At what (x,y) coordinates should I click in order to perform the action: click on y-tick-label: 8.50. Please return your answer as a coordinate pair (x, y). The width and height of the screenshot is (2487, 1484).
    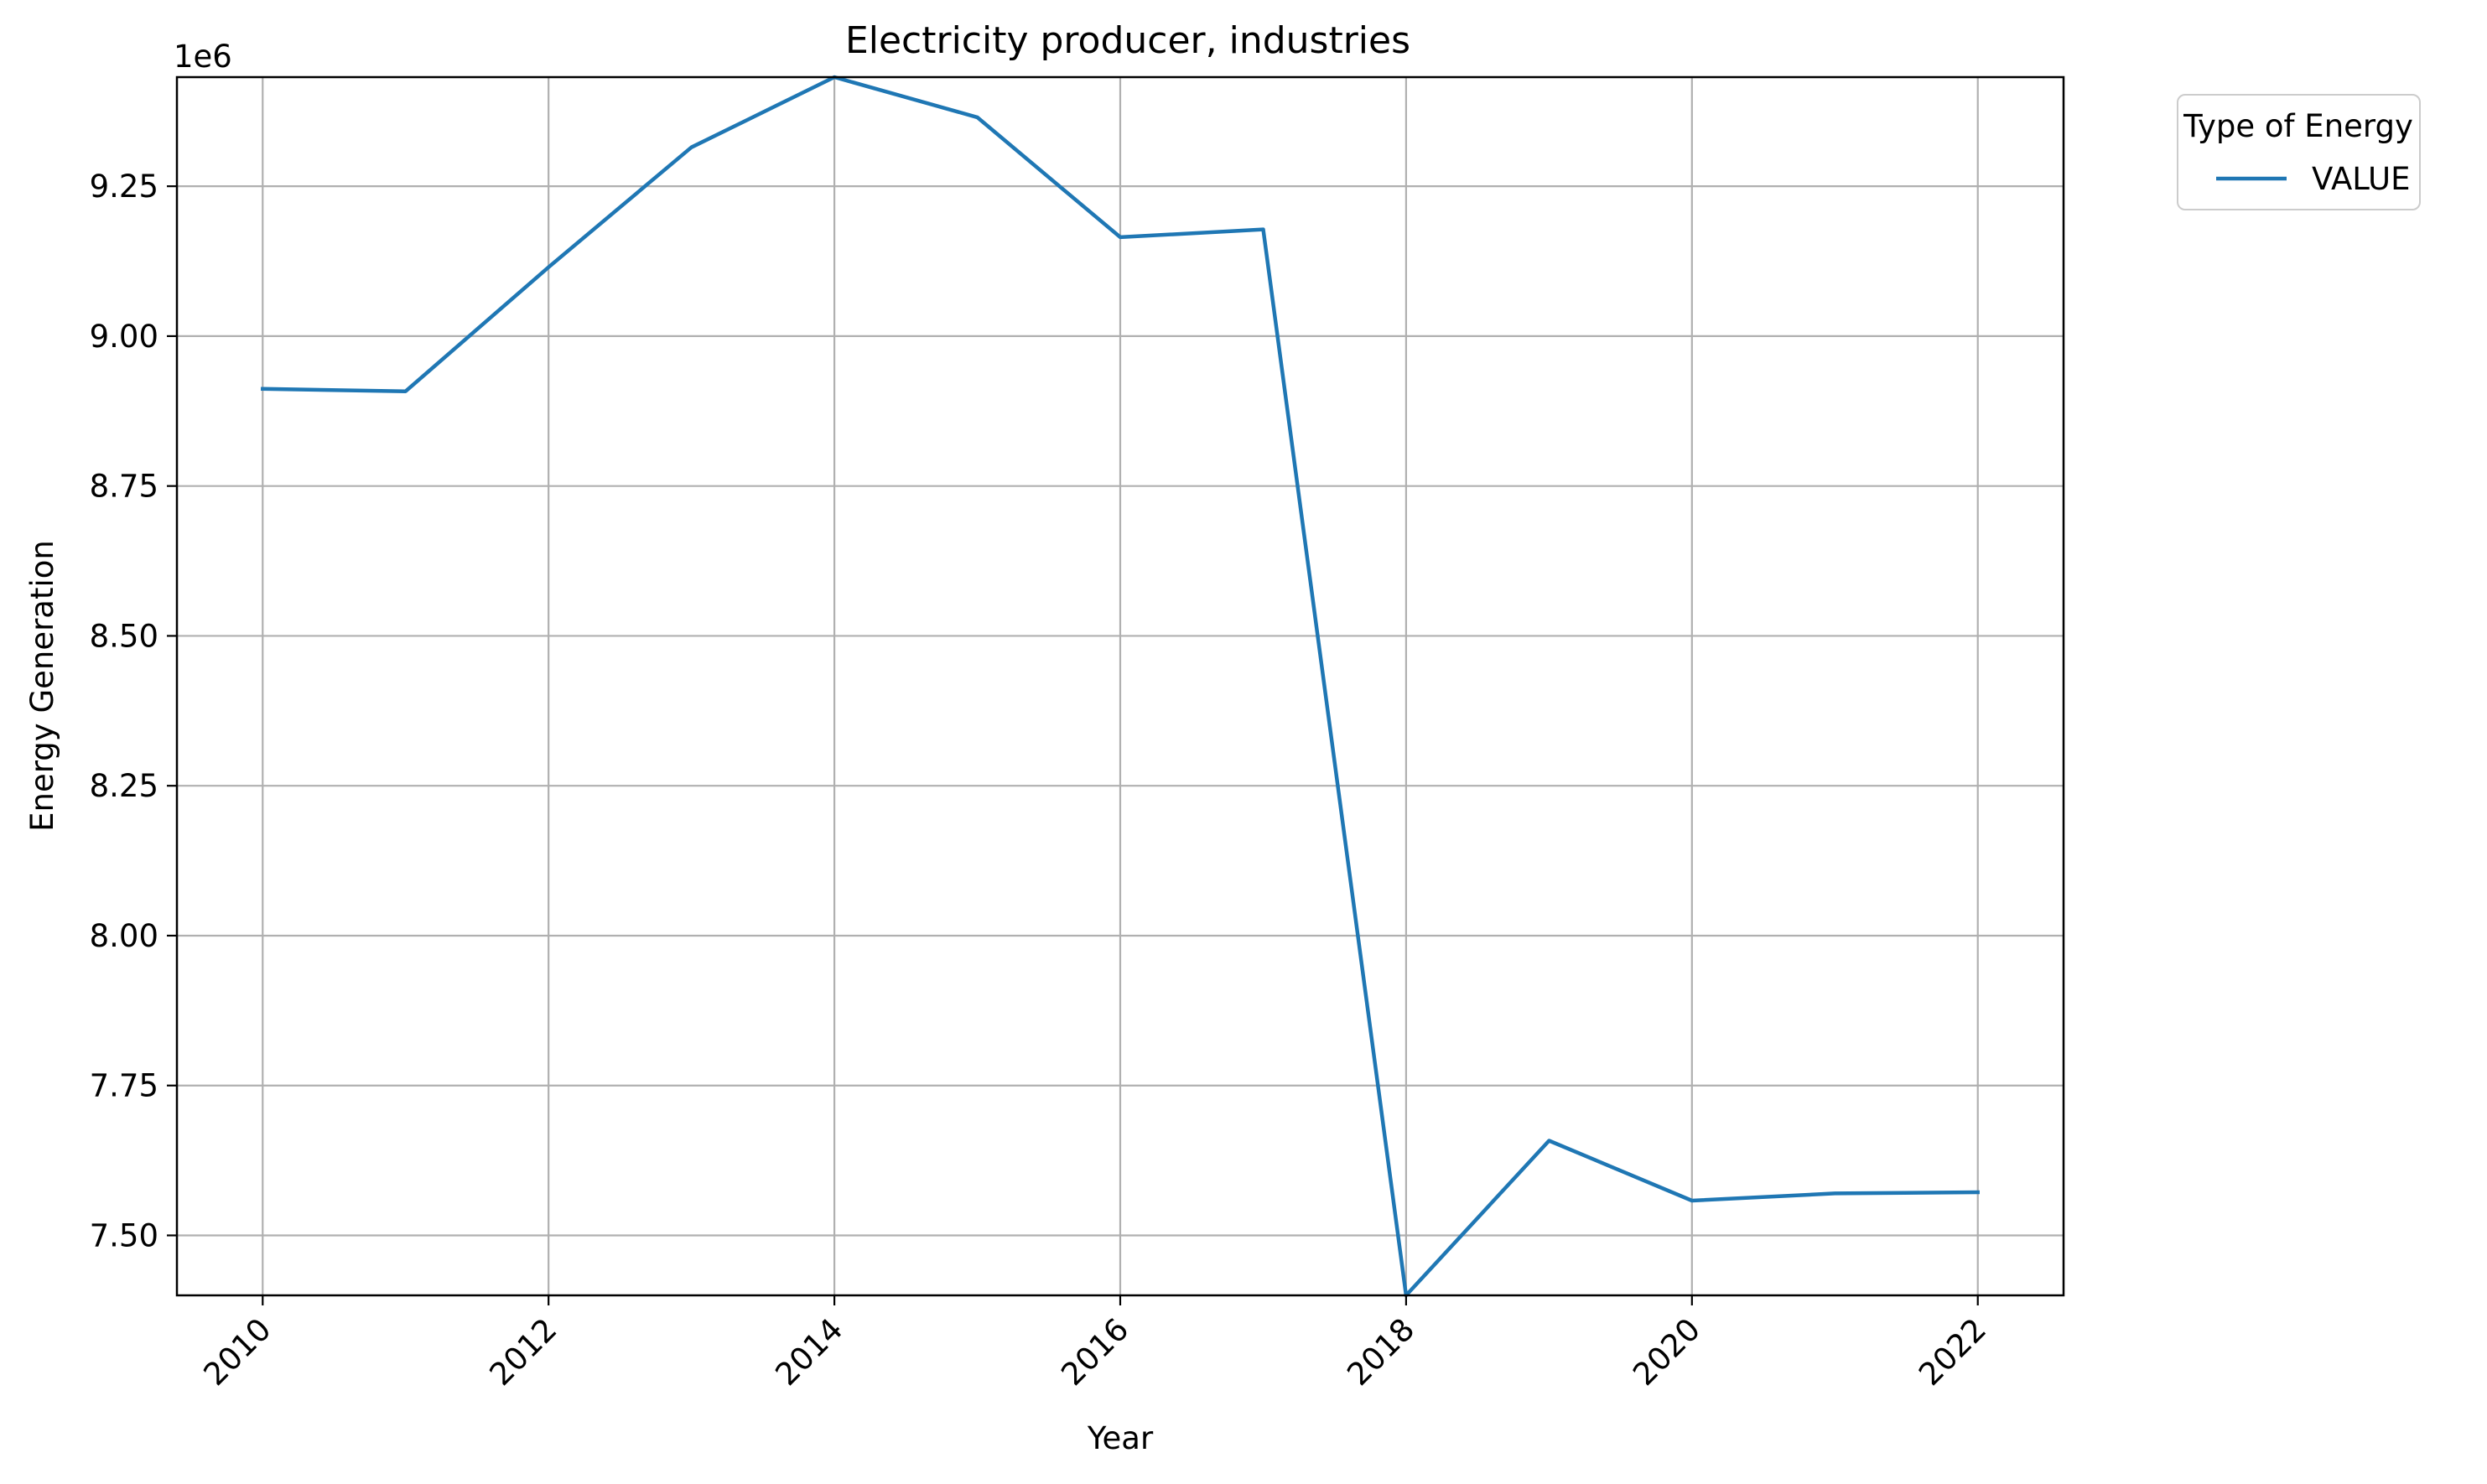
    Looking at the image, I should click on (124, 636).